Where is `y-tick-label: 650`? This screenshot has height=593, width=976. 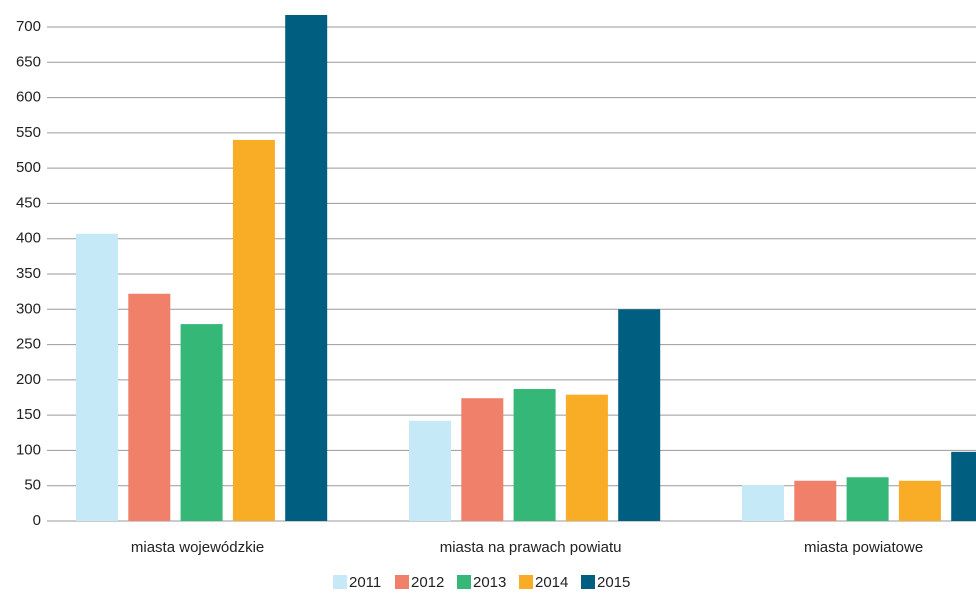 y-tick-label: 650 is located at coordinates (28, 61).